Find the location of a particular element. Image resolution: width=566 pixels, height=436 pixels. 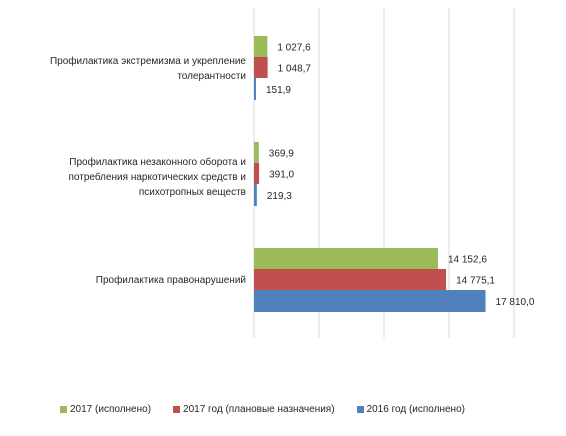

legend-swatch-2017-planned is located at coordinates (177, 409).